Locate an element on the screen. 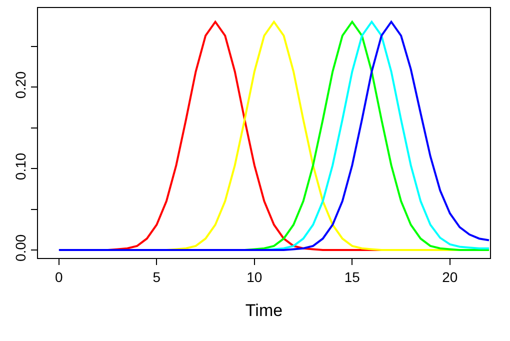  x-axis-title: Time is located at coordinates (264, 310).